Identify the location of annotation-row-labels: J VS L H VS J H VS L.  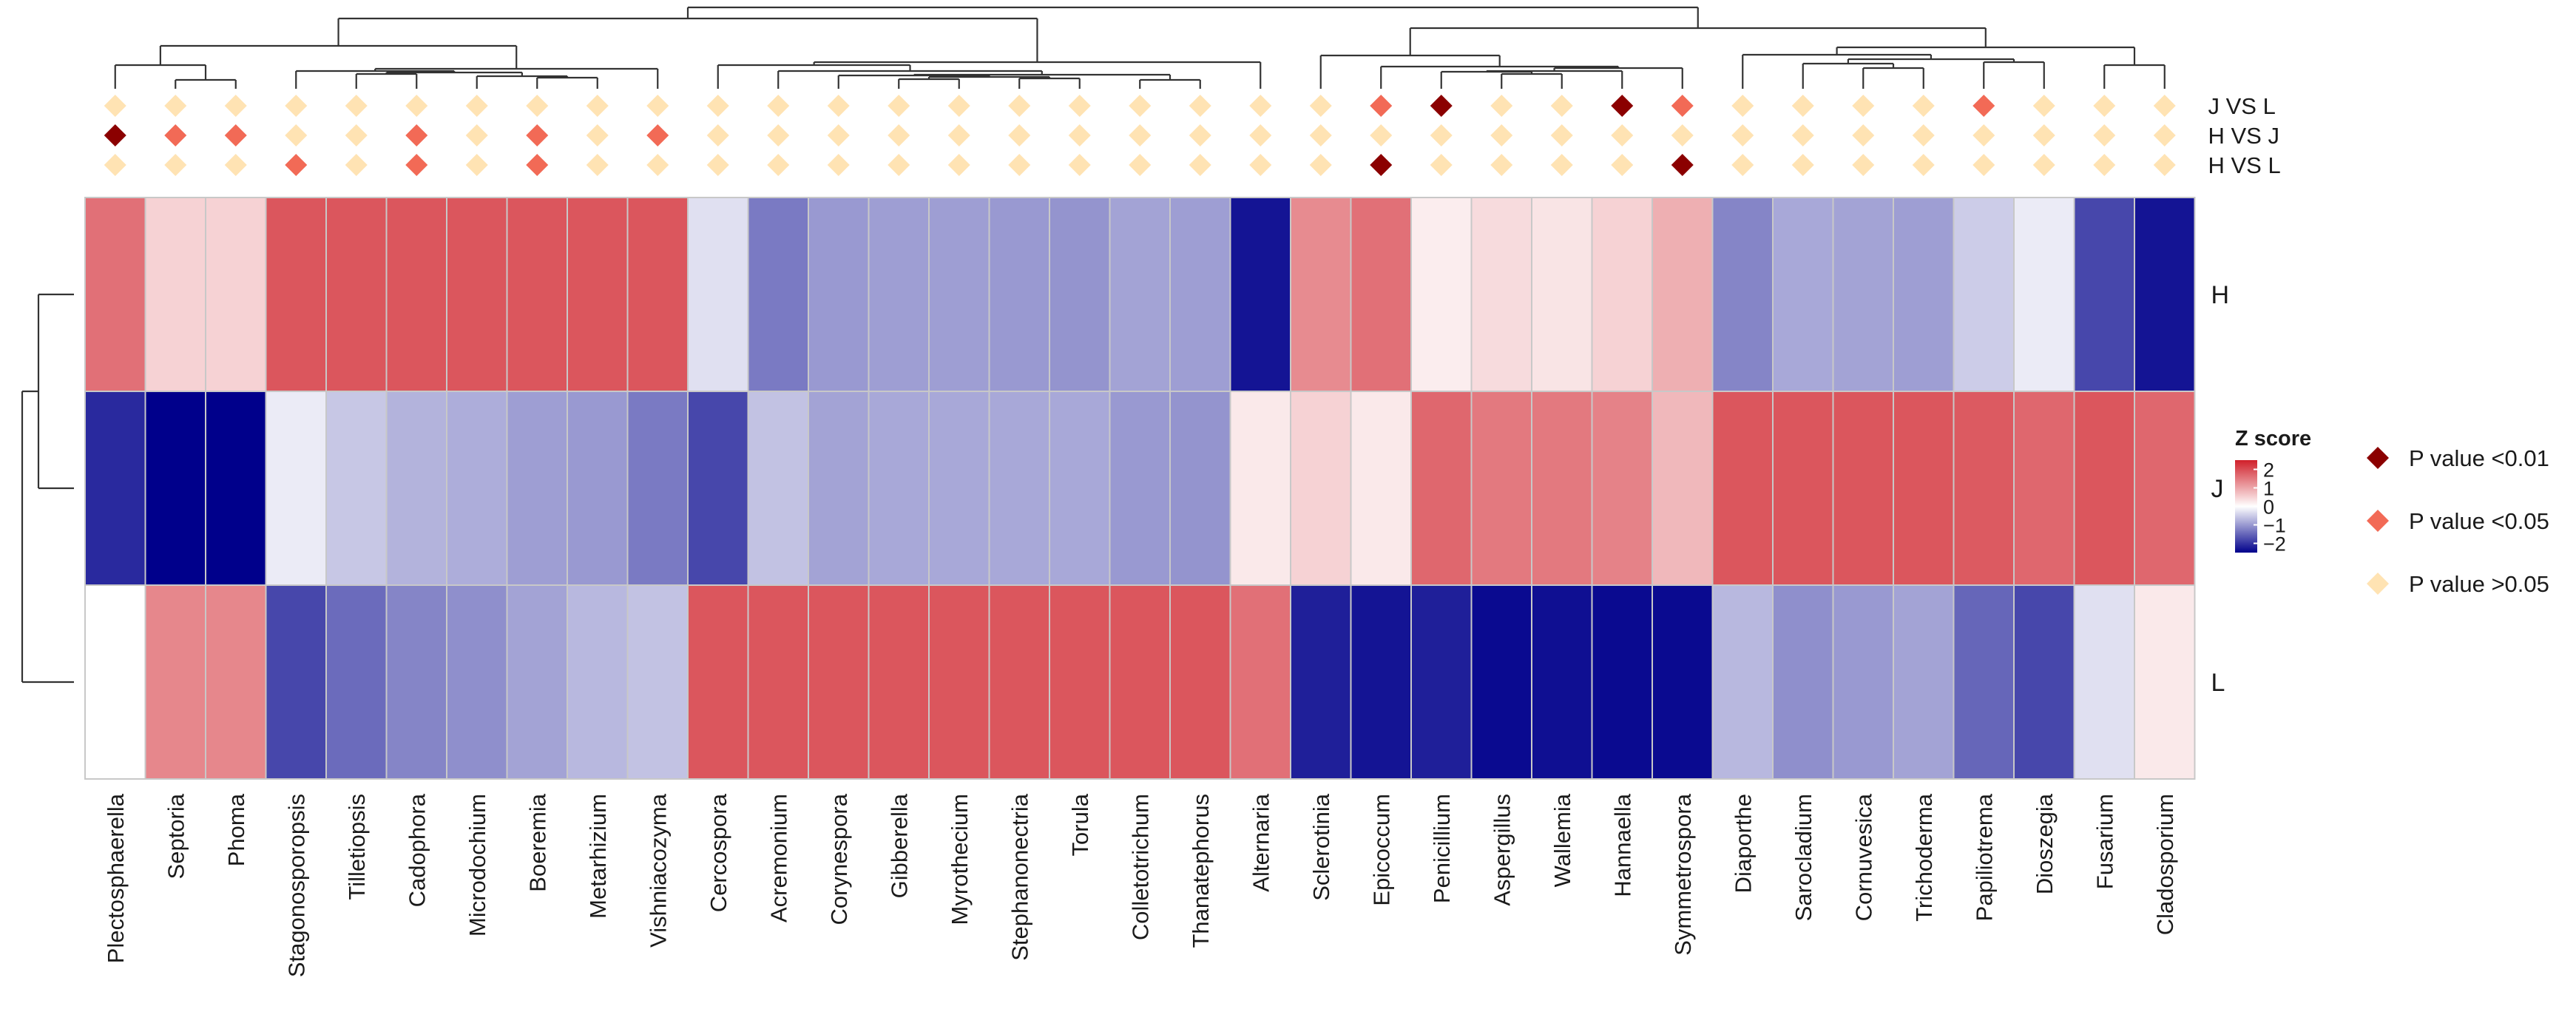
(2244, 136).